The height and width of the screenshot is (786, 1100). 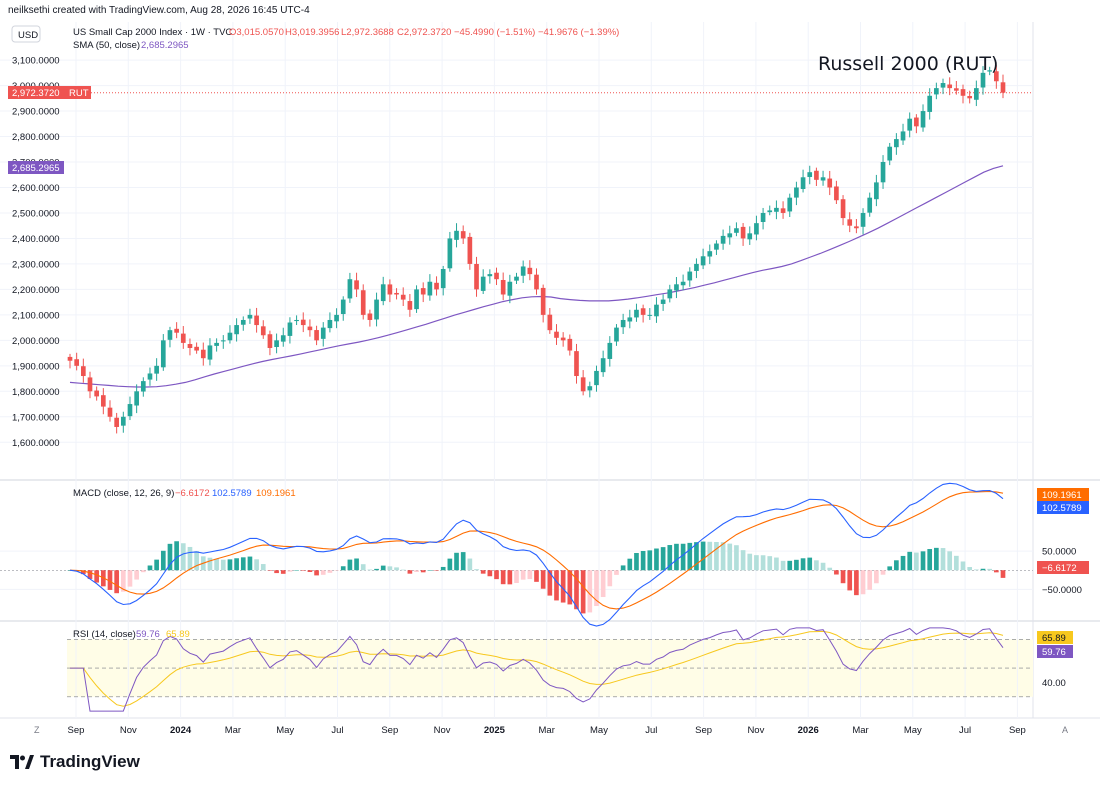 What do you see at coordinates (178, 634) in the screenshot?
I see `rsi-legend-ma: 65.89` at bounding box center [178, 634].